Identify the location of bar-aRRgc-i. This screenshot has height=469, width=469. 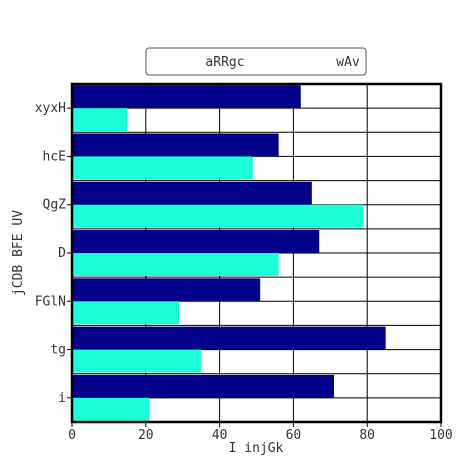
(203, 386).